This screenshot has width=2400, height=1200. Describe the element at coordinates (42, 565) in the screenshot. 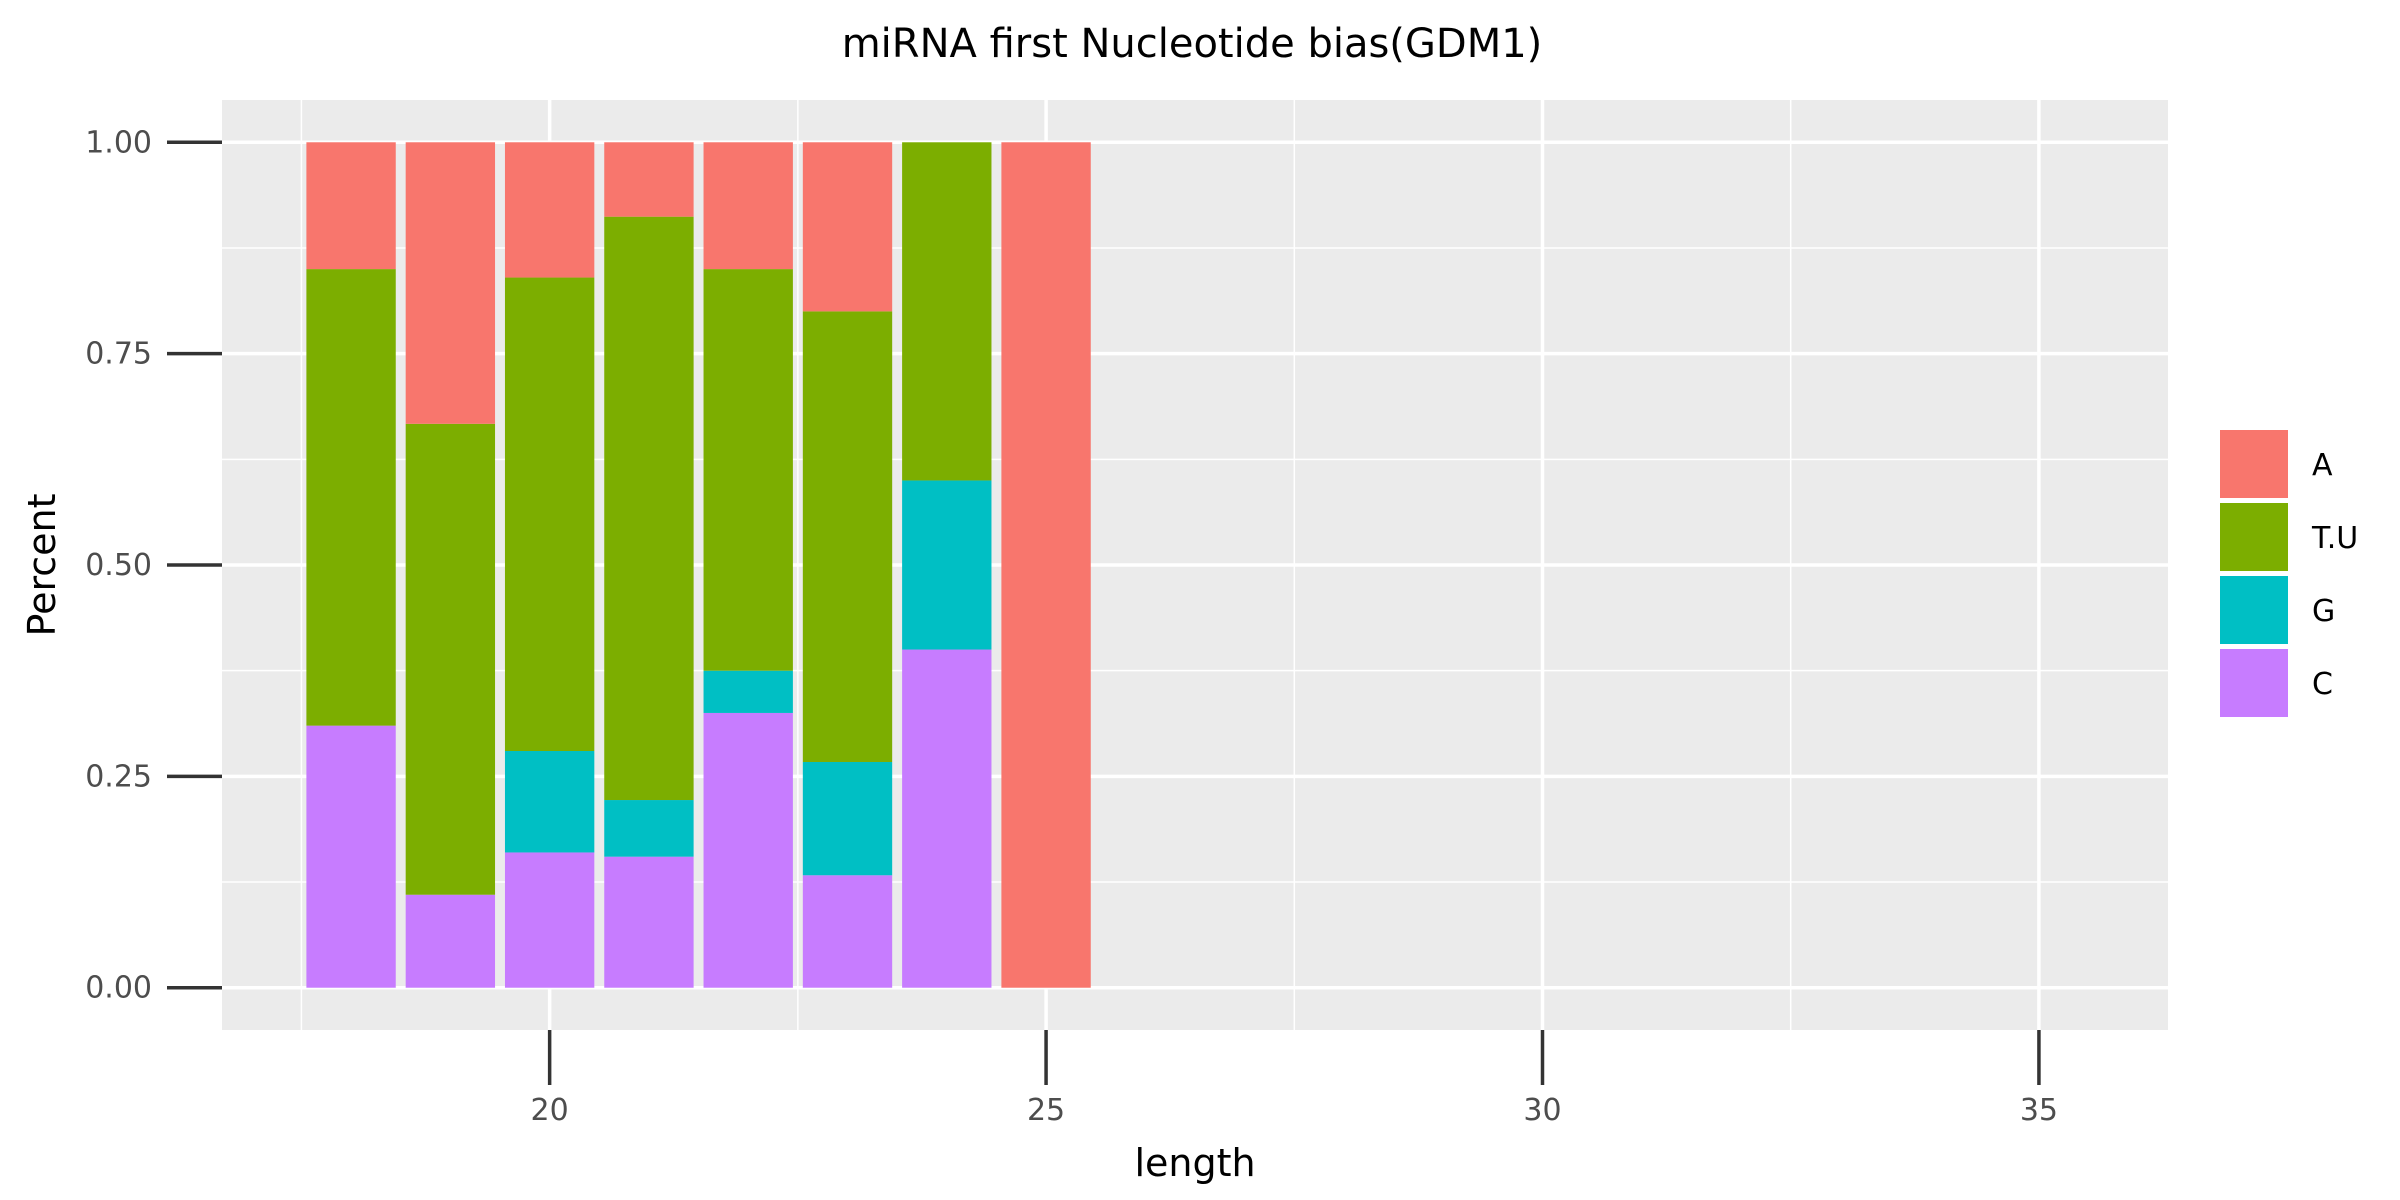

I see `y-axis-title: Percent` at that location.